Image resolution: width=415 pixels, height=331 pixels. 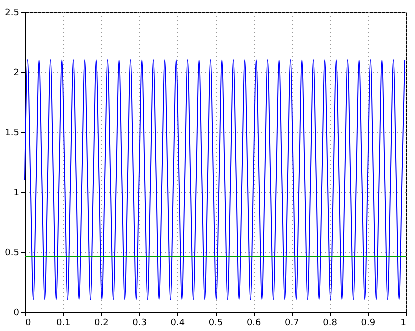 I want to click on x-tick-label: 0.4, so click(x=178, y=323).